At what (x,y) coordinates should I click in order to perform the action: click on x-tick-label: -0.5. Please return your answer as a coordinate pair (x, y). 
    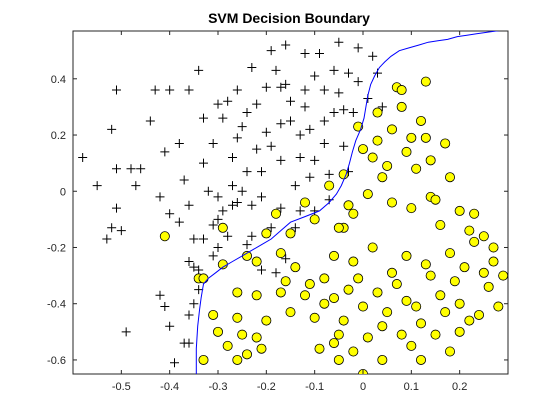
    Looking at the image, I should click on (121, 387).